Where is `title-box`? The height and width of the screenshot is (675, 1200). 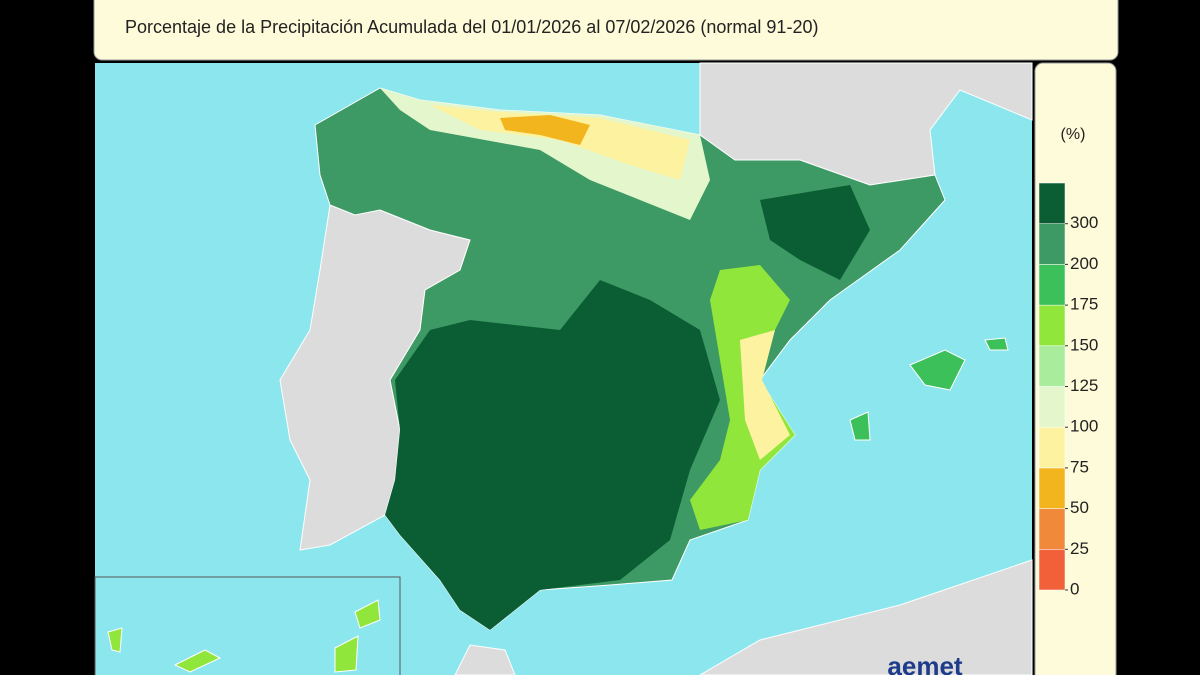
title-box is located at coordinates (606, 30).